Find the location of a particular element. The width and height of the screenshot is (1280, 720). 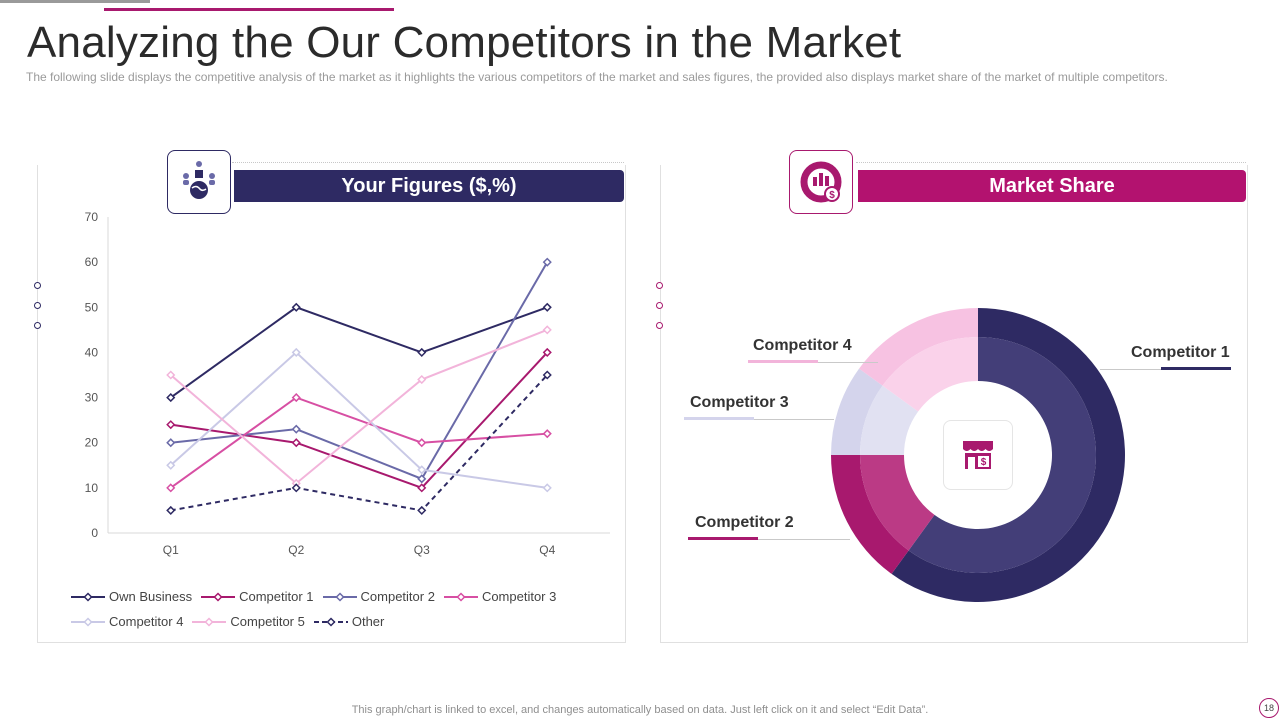

legend-item-other: Other is located at coordinates (349, 621).